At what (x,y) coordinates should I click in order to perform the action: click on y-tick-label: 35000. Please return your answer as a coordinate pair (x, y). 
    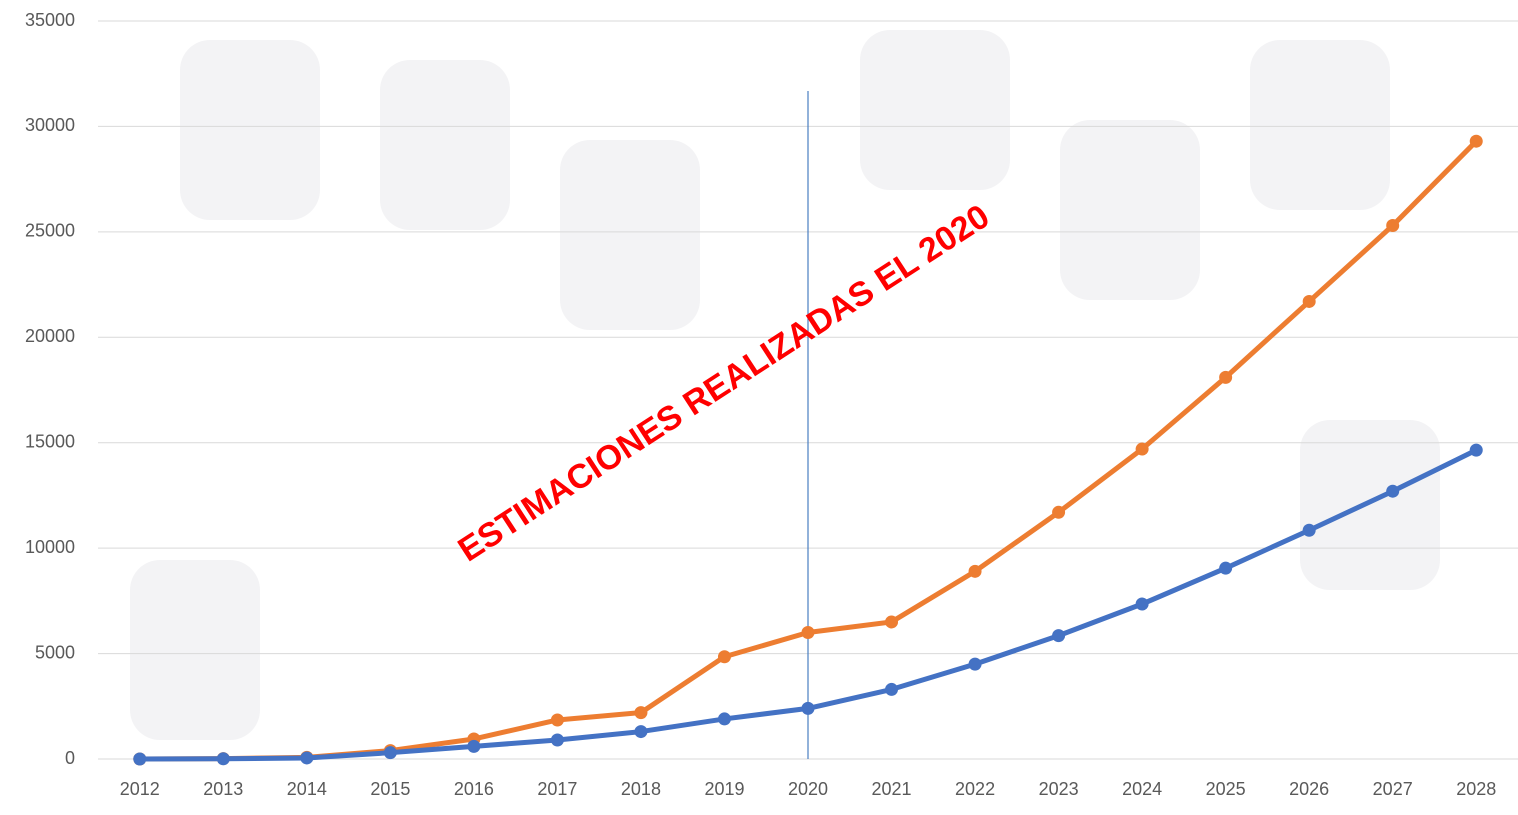
    Looking at the image, I should click on (50, 20).